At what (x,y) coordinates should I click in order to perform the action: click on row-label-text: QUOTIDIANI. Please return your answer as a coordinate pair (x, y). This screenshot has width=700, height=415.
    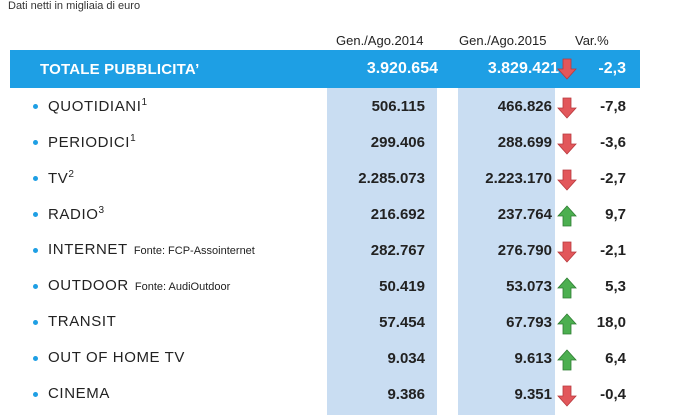
    Looking at the image, I should click on (95, 106).